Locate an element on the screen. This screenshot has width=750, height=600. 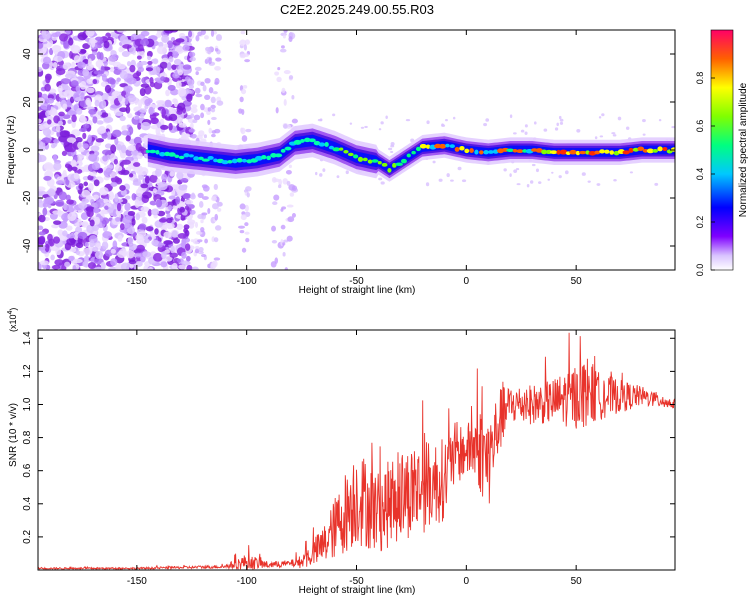
spectrogram-y-axis-label: Frequency (Hz) is located at coordinates (11, 150).